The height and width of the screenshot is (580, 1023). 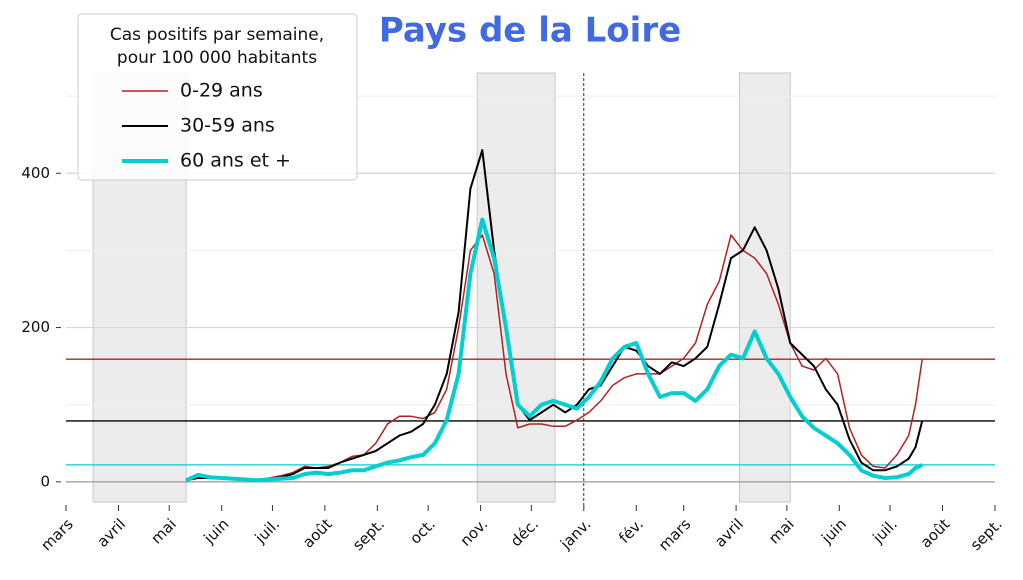 I want to click on legend-title: Cas positifs par semaine,, so click(x=217, y=35).